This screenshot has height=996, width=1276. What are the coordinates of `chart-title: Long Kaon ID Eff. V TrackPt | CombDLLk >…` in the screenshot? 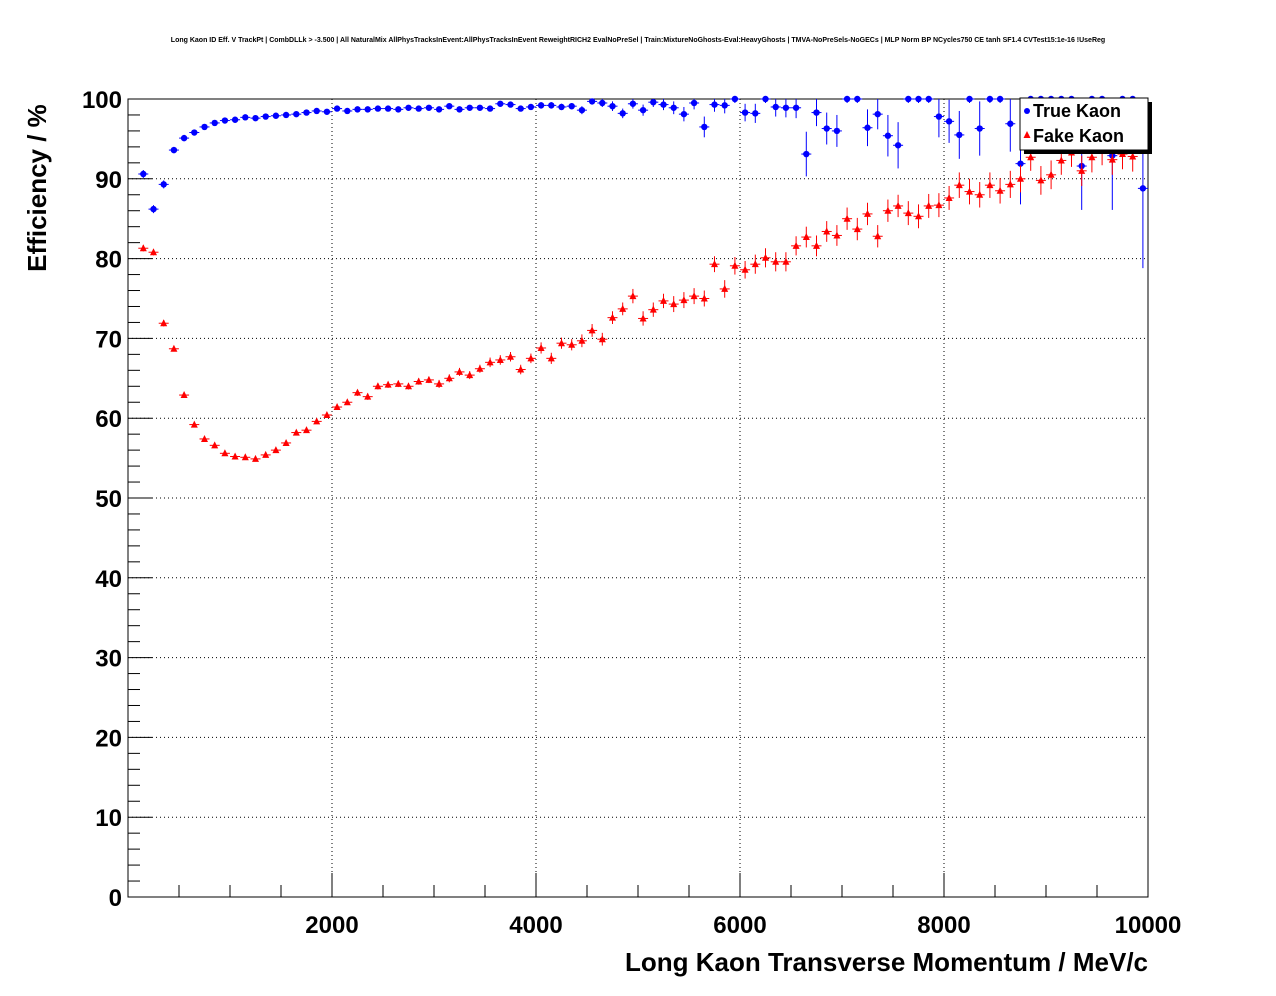 It's located at (638, 40).